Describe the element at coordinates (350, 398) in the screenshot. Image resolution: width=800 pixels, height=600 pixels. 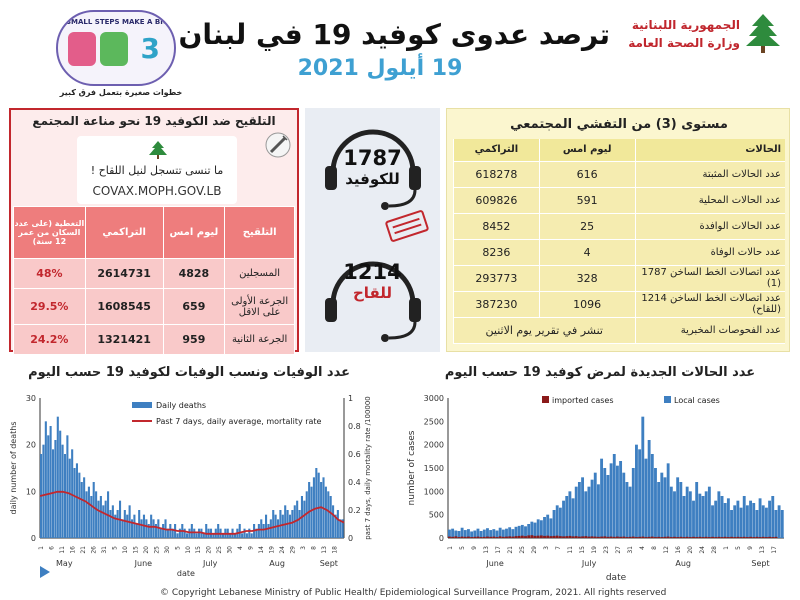
I see `y2-tick-label: 1` at that location.